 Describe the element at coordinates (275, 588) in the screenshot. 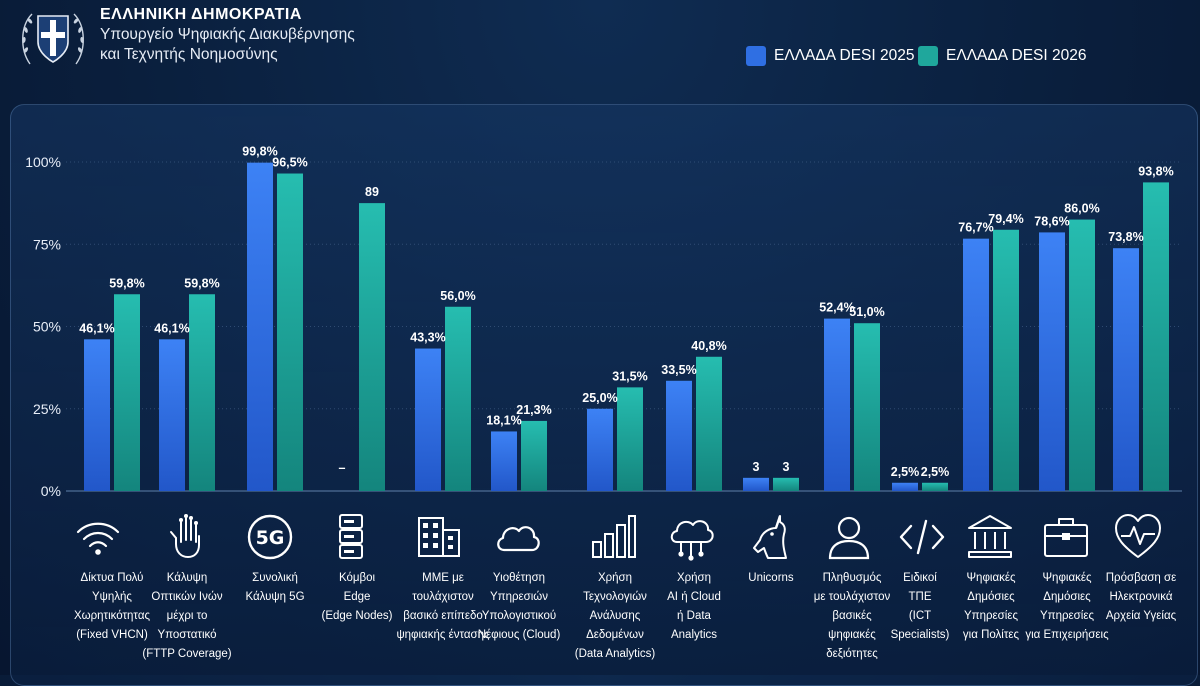

I see `category-label: Συνολική Κάλυψη 5G` at that location.